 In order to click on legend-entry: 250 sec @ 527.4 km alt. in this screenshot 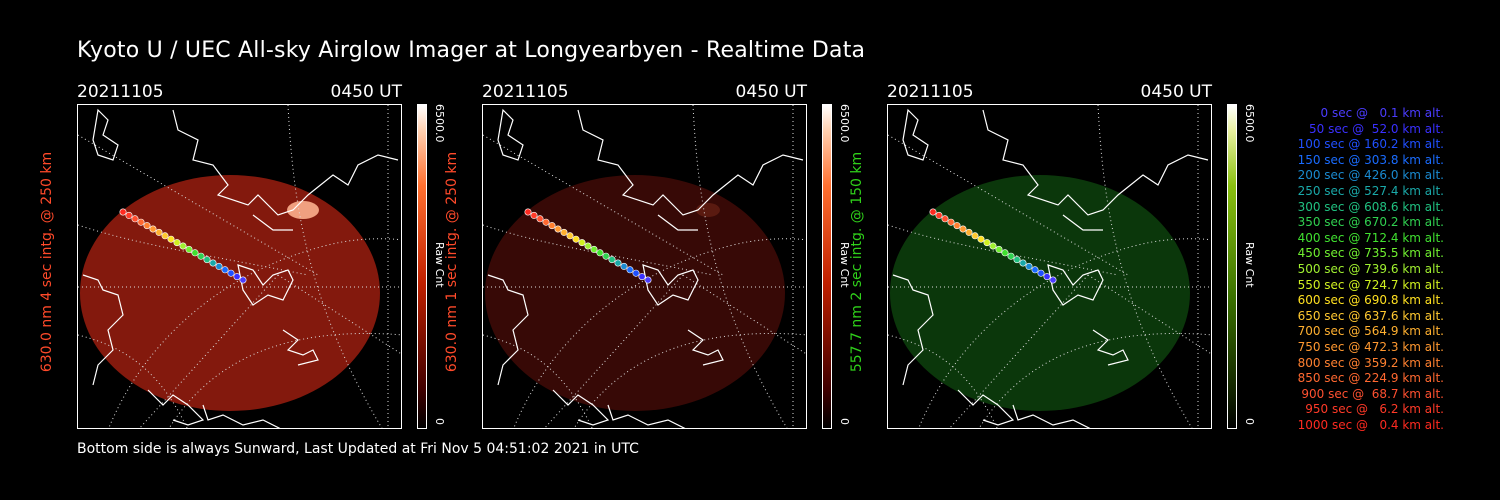, I will do `click(1370, 190)`.